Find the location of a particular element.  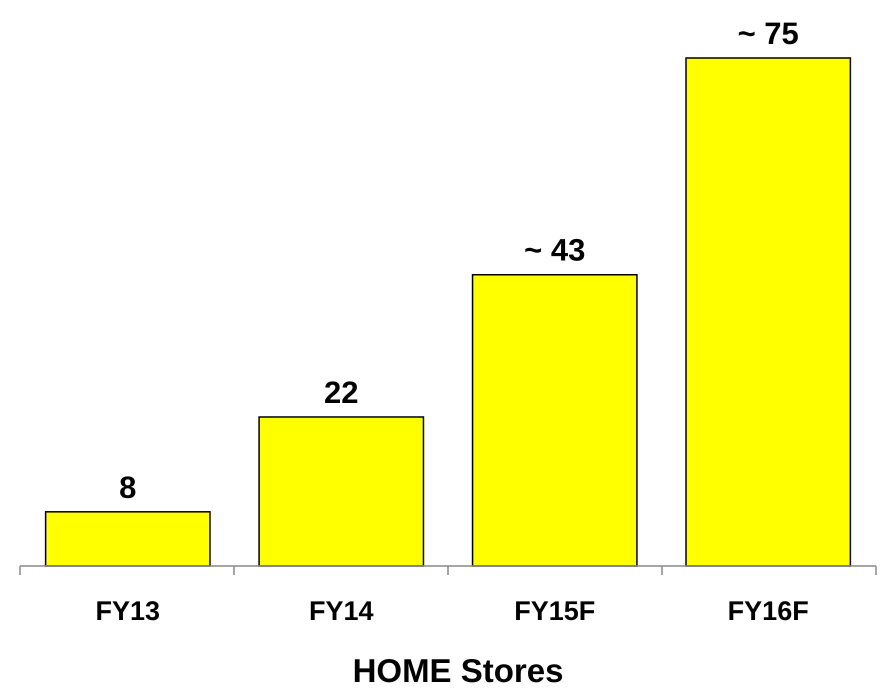

x-tick-label: FY15F is located at coordinates (555, 611).